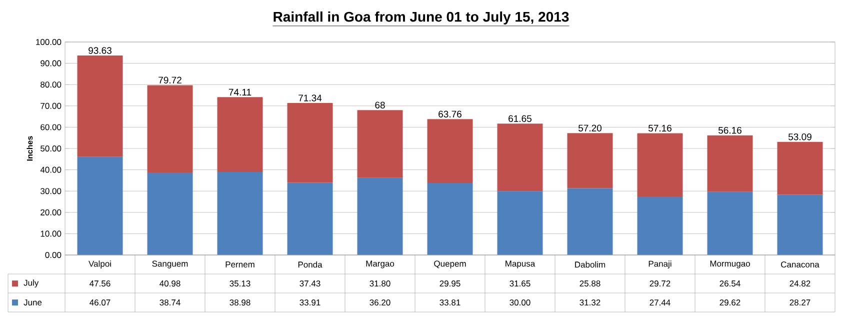 The image size is (842, 323). Describe the element at coordinates (33, 303) in the screenshot. I see `legend-label: June` at that location.